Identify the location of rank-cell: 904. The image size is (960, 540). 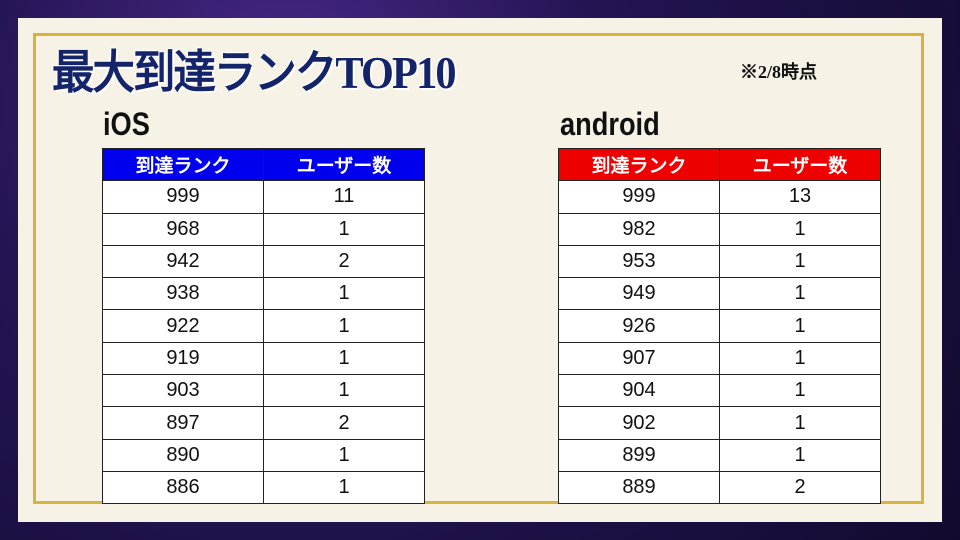
(639, 391).